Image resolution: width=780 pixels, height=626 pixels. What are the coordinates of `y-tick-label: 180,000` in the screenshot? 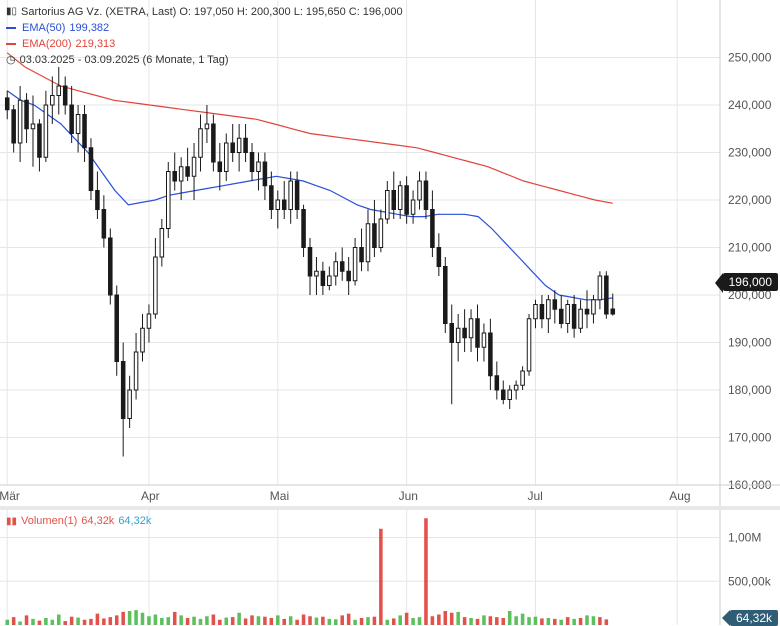 It's located at (750, 390).